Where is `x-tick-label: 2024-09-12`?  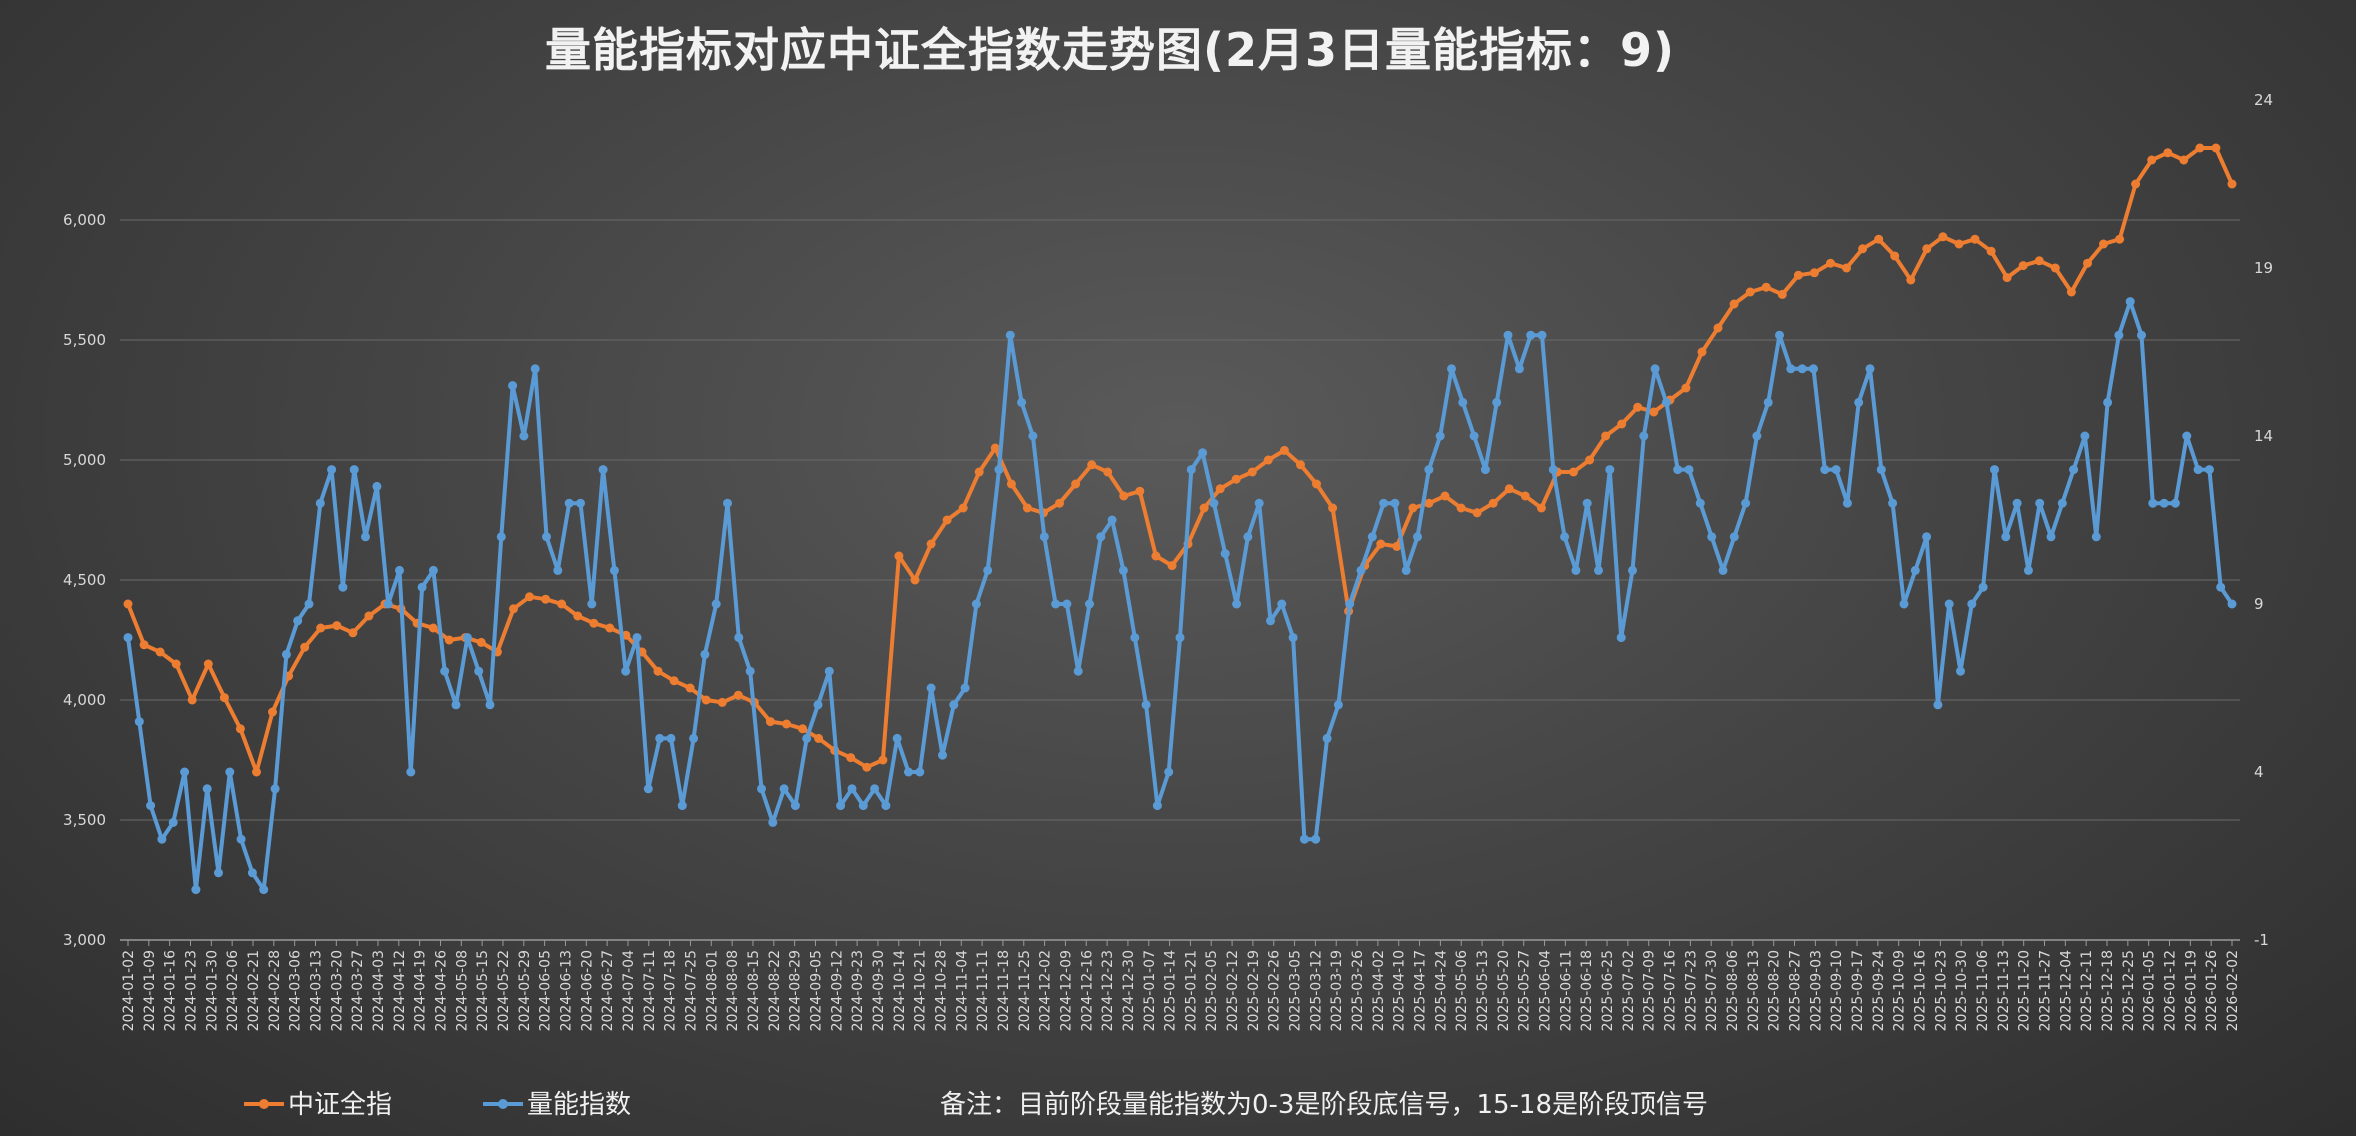 x-tick-label: 2024-09-12 is located at coordinates (837, 990).